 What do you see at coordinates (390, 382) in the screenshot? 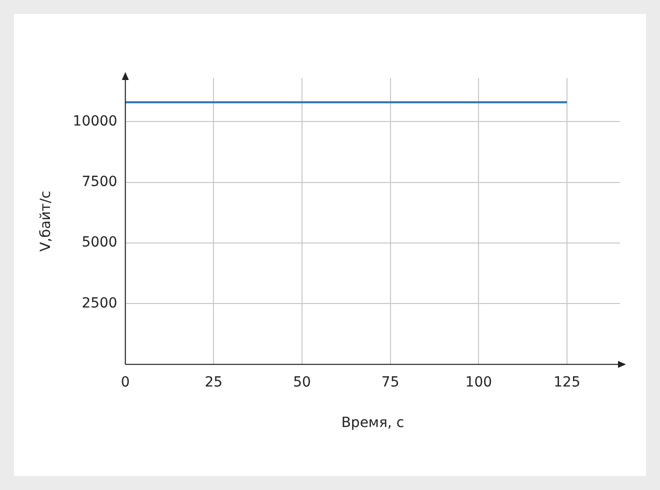
I see `x-tick-label: 75` at bounding box center [390, 382].